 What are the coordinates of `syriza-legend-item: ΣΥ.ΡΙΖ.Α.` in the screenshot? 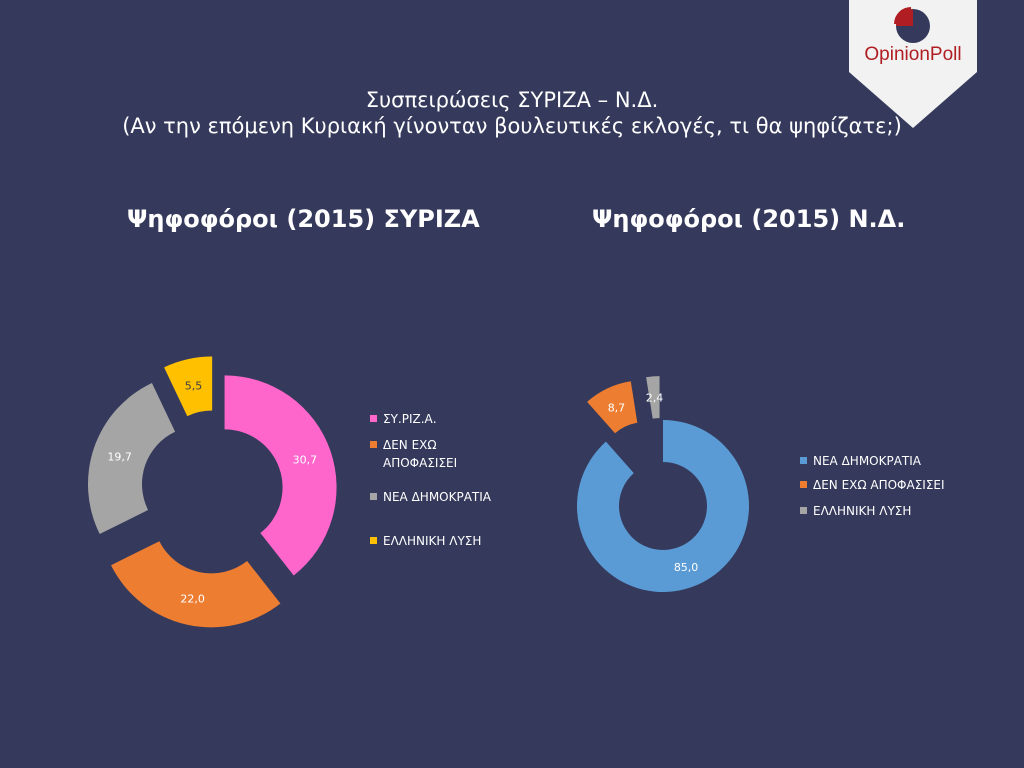 It's located at (431, 419).